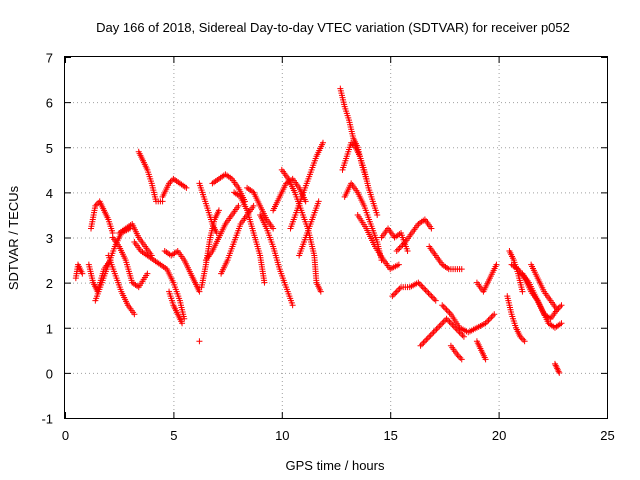  What do you see at coordinates (49, 373) in the screenshot?
I see `y-tick-label: 0` at bounding box center [49, 373].